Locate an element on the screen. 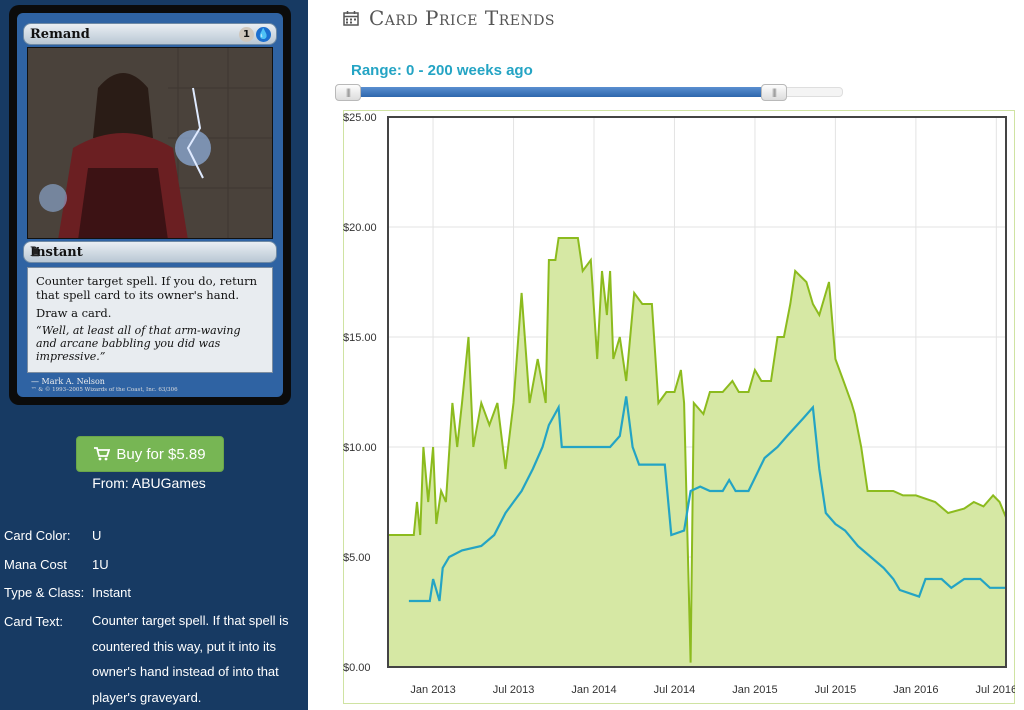 This screenshot has height=710, width=1024. card-rules-line: Draw a card. is located at coordinates (74, 313).